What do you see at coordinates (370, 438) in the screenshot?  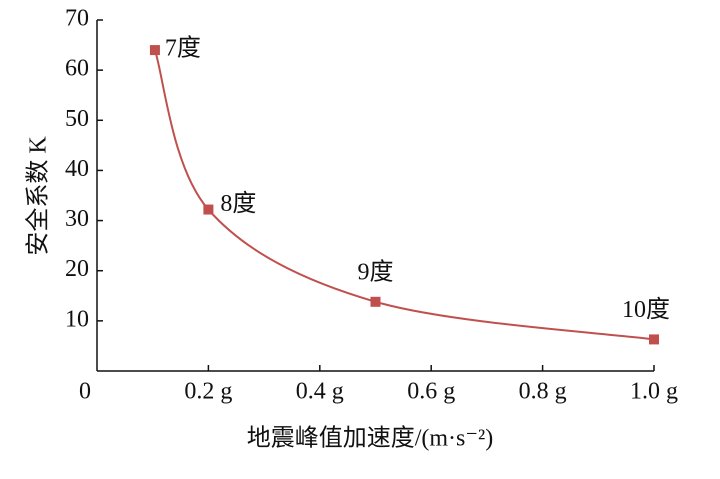 I see `x-axis-label: 地震峰值加速度/(m·s⁻²)` at bounding box center [370, 438].